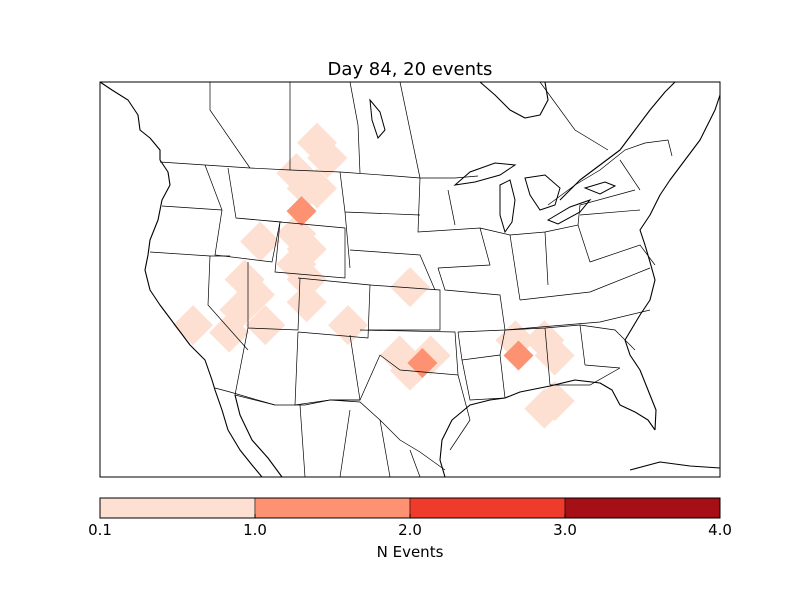  I want to click on colorbar-tick-label: 4.0, so click(720, 530).